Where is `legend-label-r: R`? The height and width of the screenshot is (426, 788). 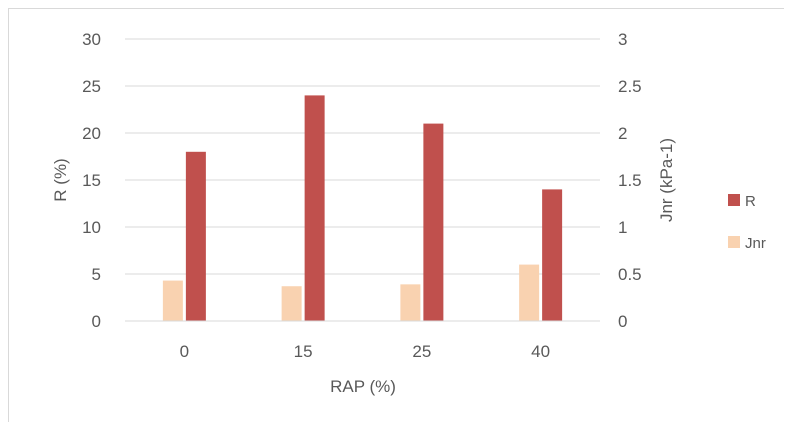
legend-label-r: R is located at coordinates (750, 201).